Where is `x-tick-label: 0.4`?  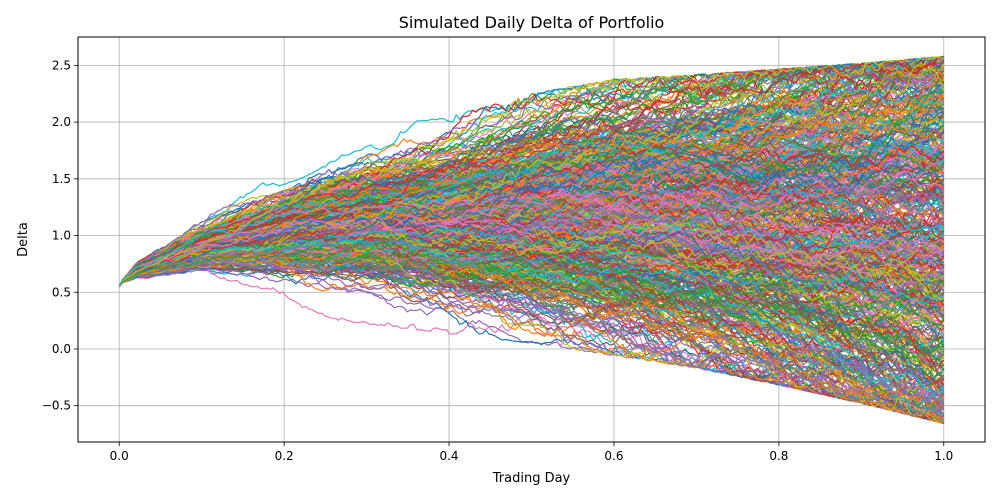
x-tick-label: 0.4 is located at coordinates (448, 456).